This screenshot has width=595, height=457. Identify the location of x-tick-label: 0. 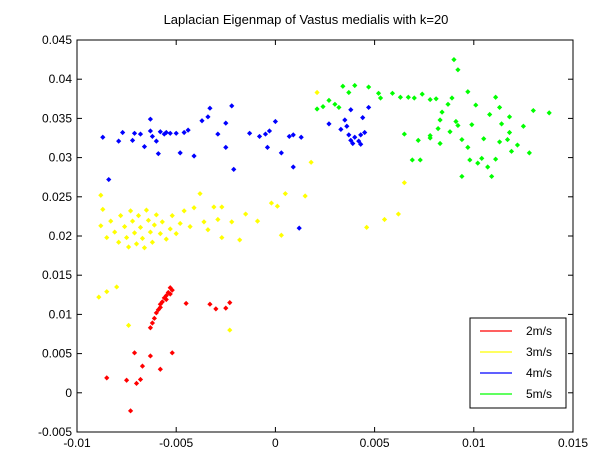
(275, 443).